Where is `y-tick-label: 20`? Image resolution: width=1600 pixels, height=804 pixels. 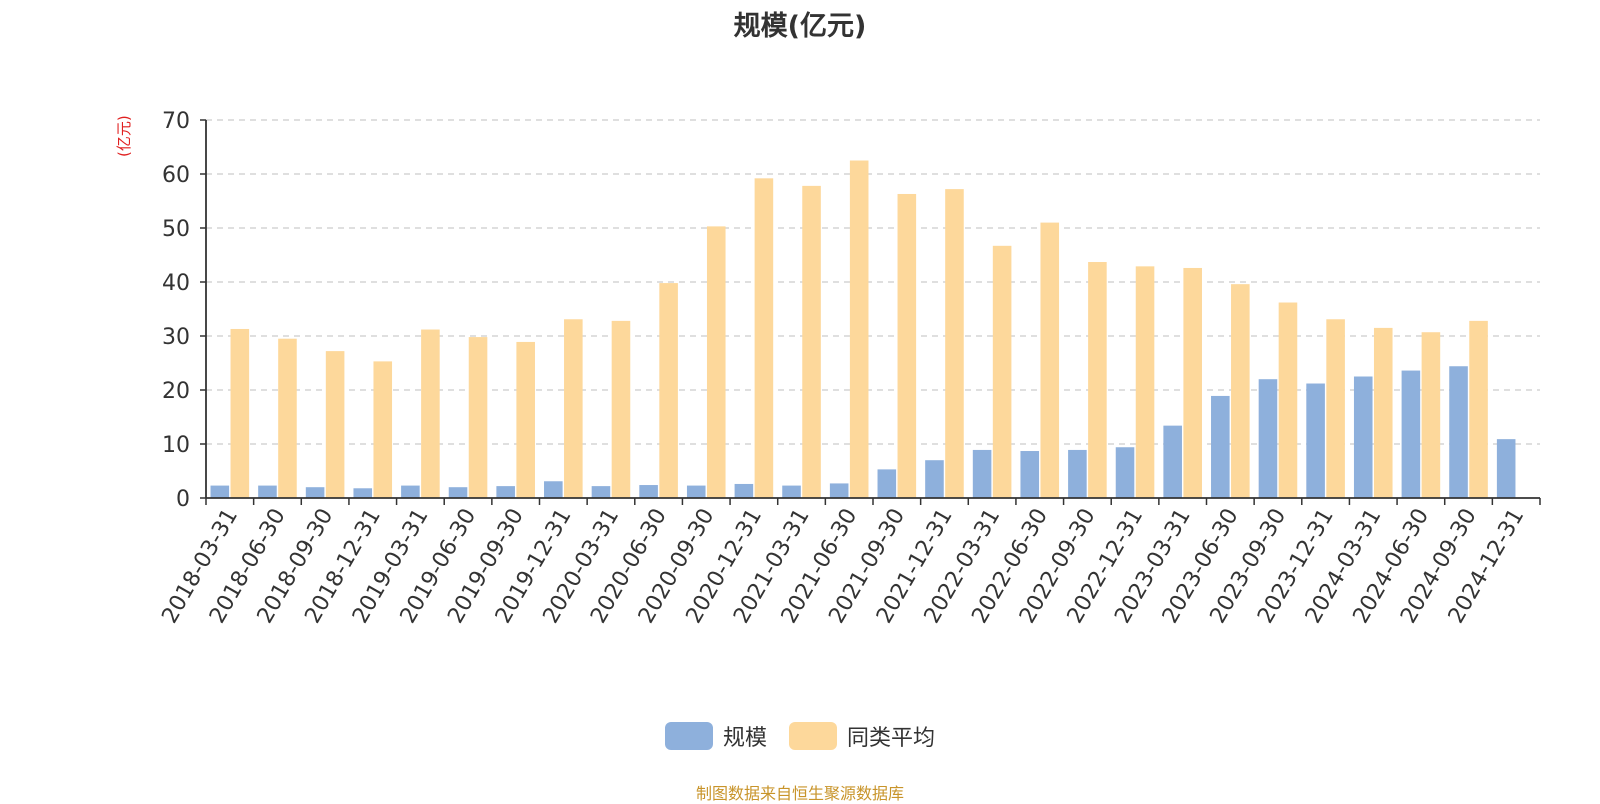 y-tick-label: 20 is located at coordinates (176, 391).